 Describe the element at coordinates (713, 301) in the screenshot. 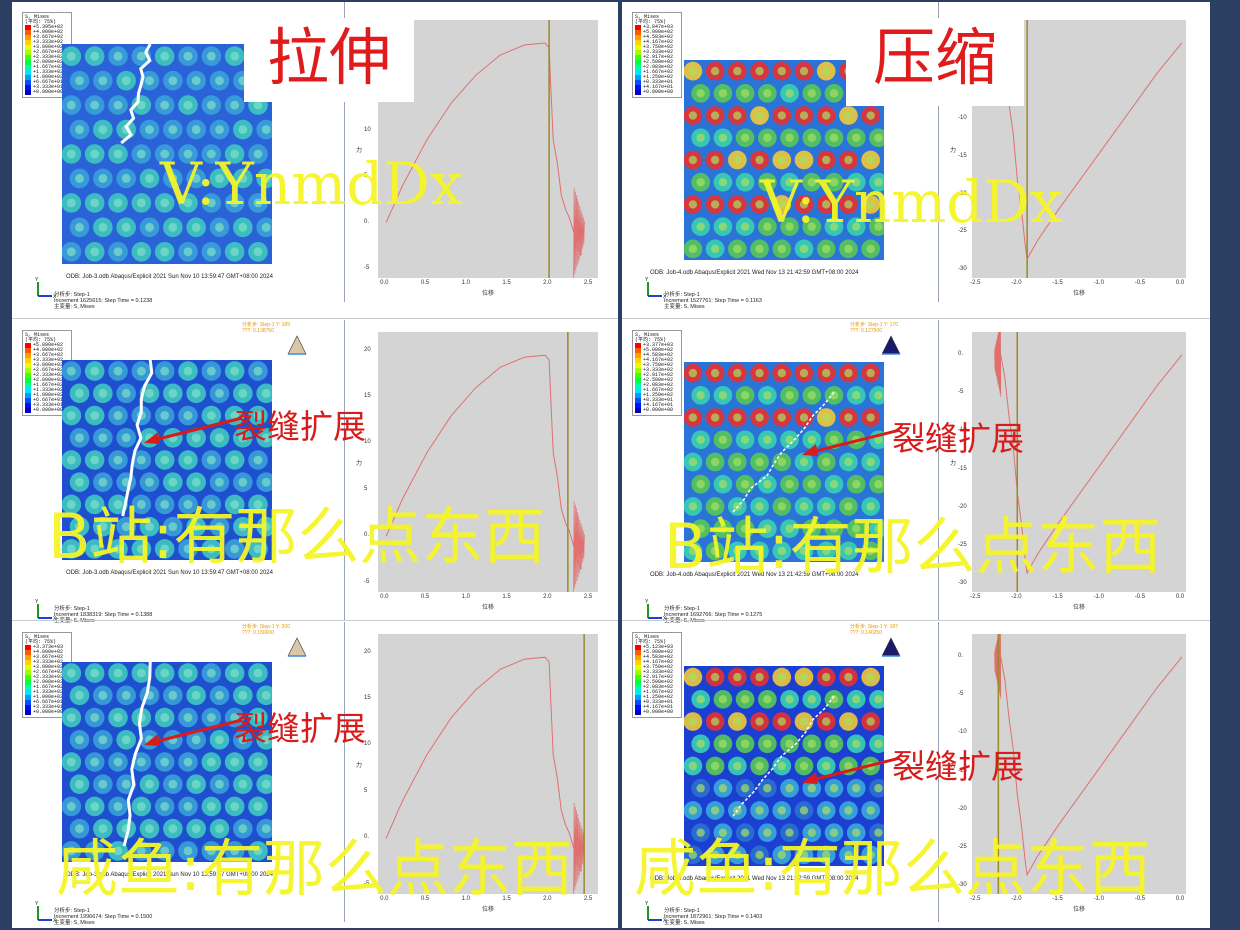

I see `step-info-line: Increment 1527761: Step Time = 0.1163` at that location.